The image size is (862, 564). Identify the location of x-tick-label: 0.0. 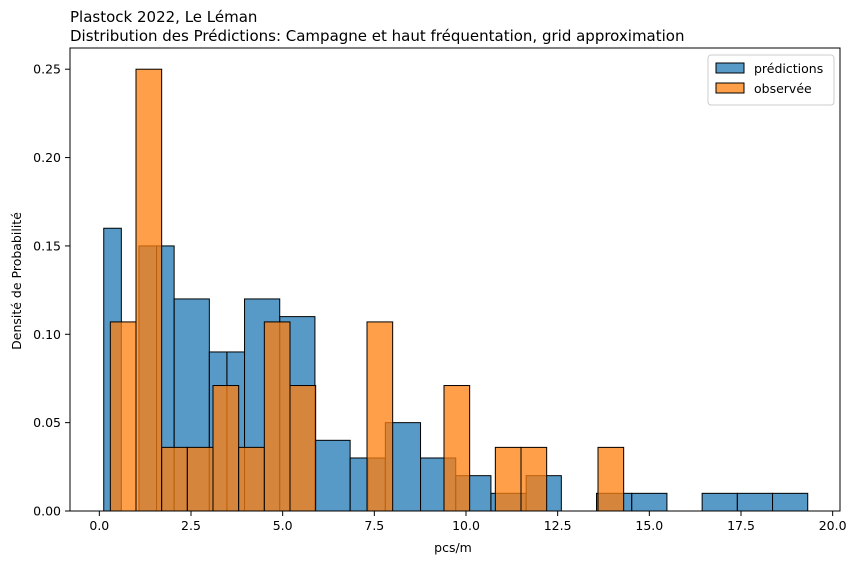
(99, 525).